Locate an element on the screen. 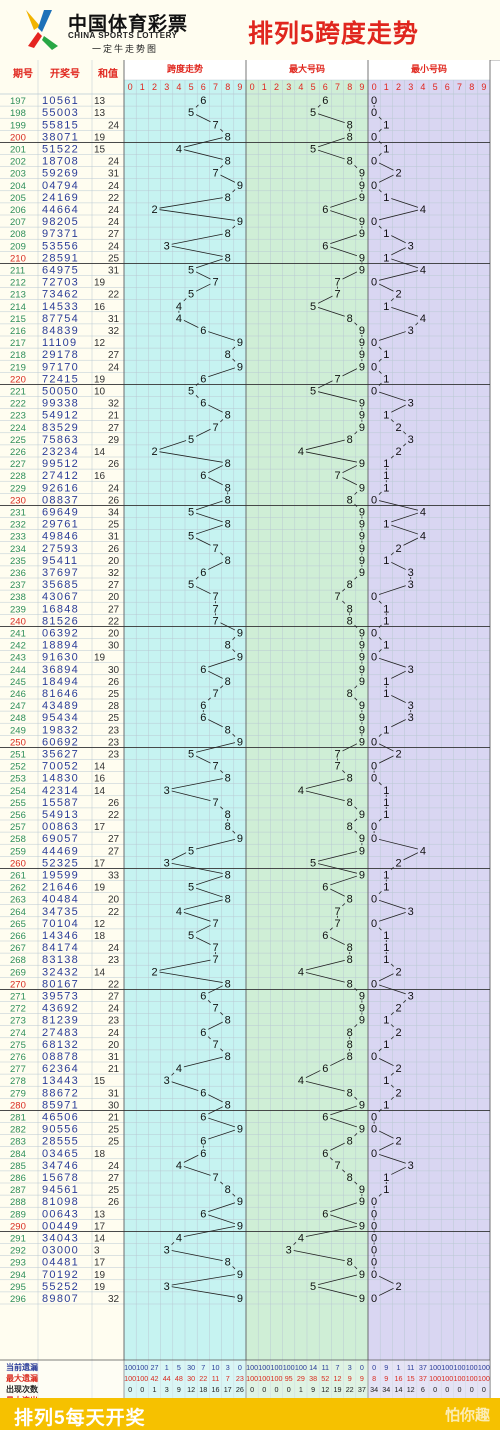  draw-number: 69649 is located at coordinates (60, 513).